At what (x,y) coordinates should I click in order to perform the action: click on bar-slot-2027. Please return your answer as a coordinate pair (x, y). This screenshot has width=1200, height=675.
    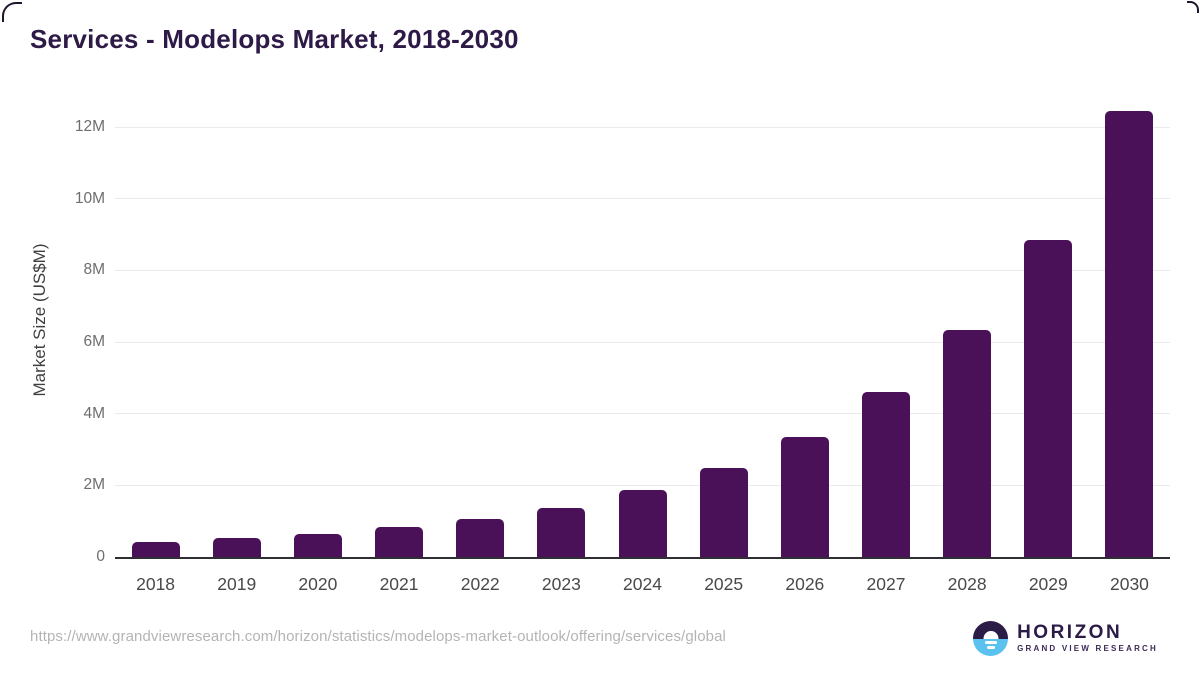
    Looking at the image, I should click on (885, 342).